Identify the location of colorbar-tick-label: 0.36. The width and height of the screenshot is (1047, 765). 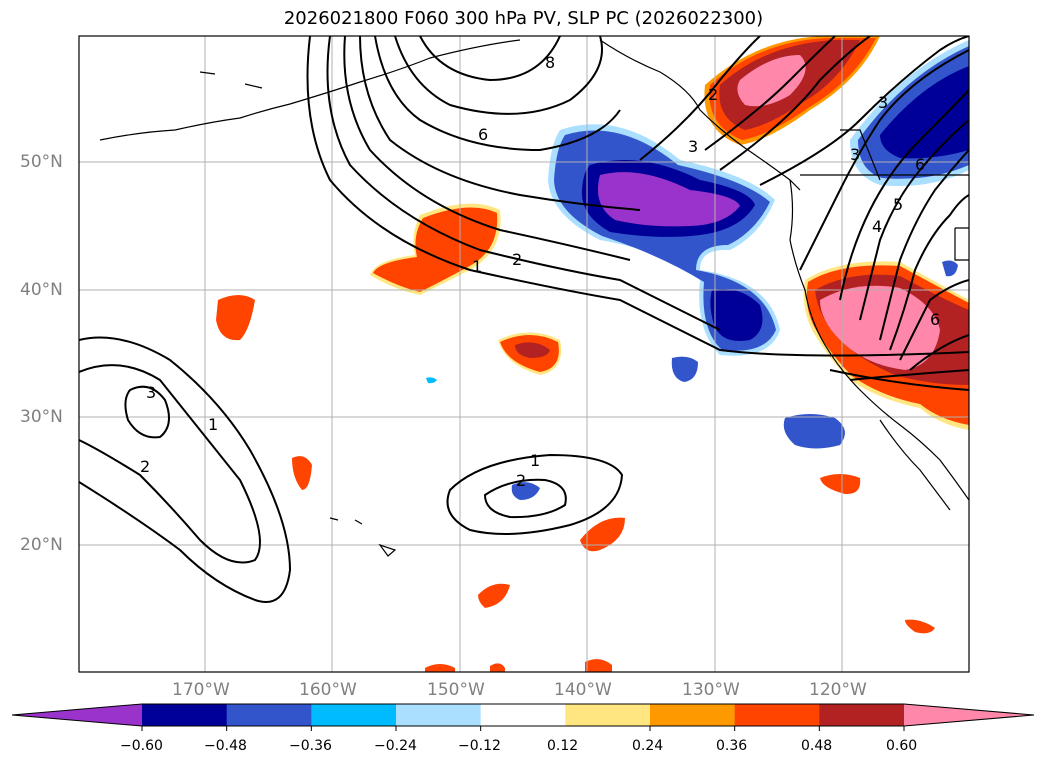
(732, 746).